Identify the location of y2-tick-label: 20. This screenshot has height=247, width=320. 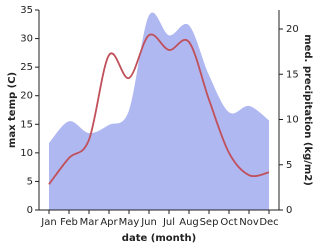
(292, 29).